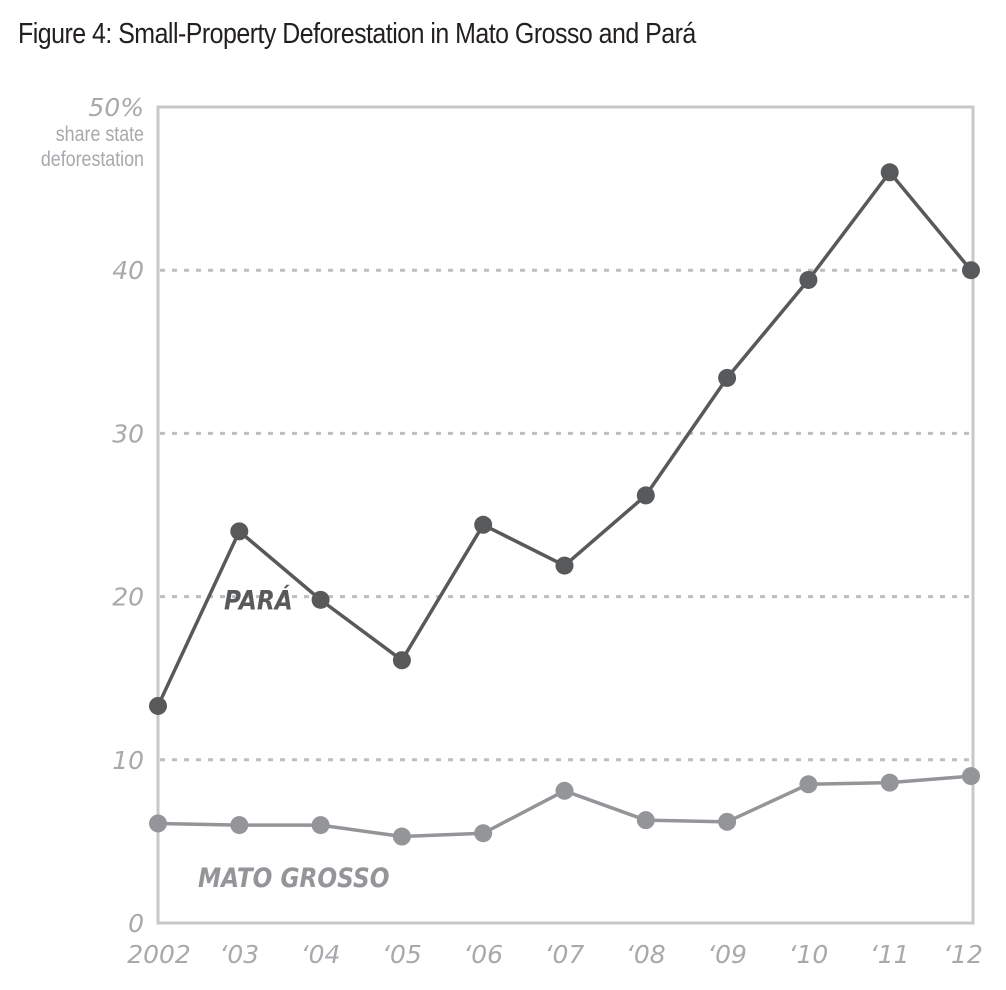  I want to click on x-tick-label: ‘07, so click(565, 954).